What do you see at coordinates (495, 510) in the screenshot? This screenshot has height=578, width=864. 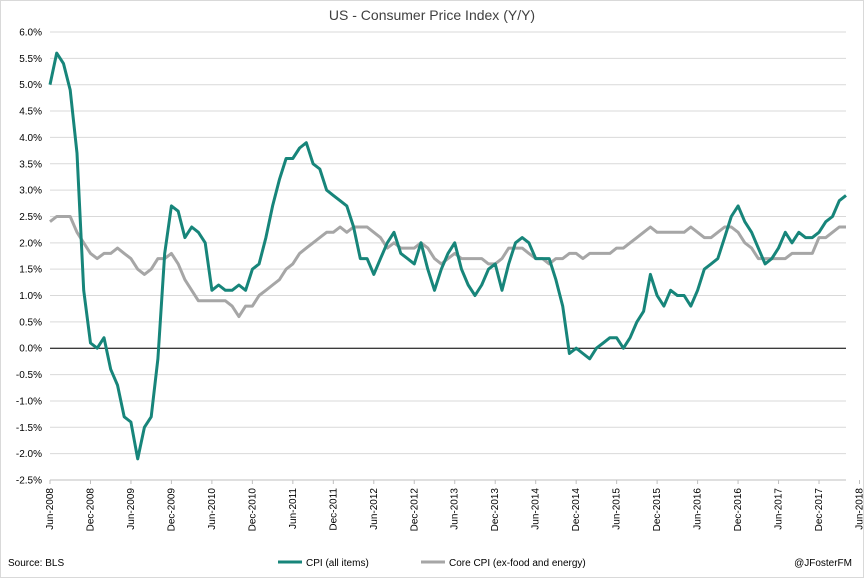 I see `x-tick-label: Dec-2013` at bounding box center [495, 510].